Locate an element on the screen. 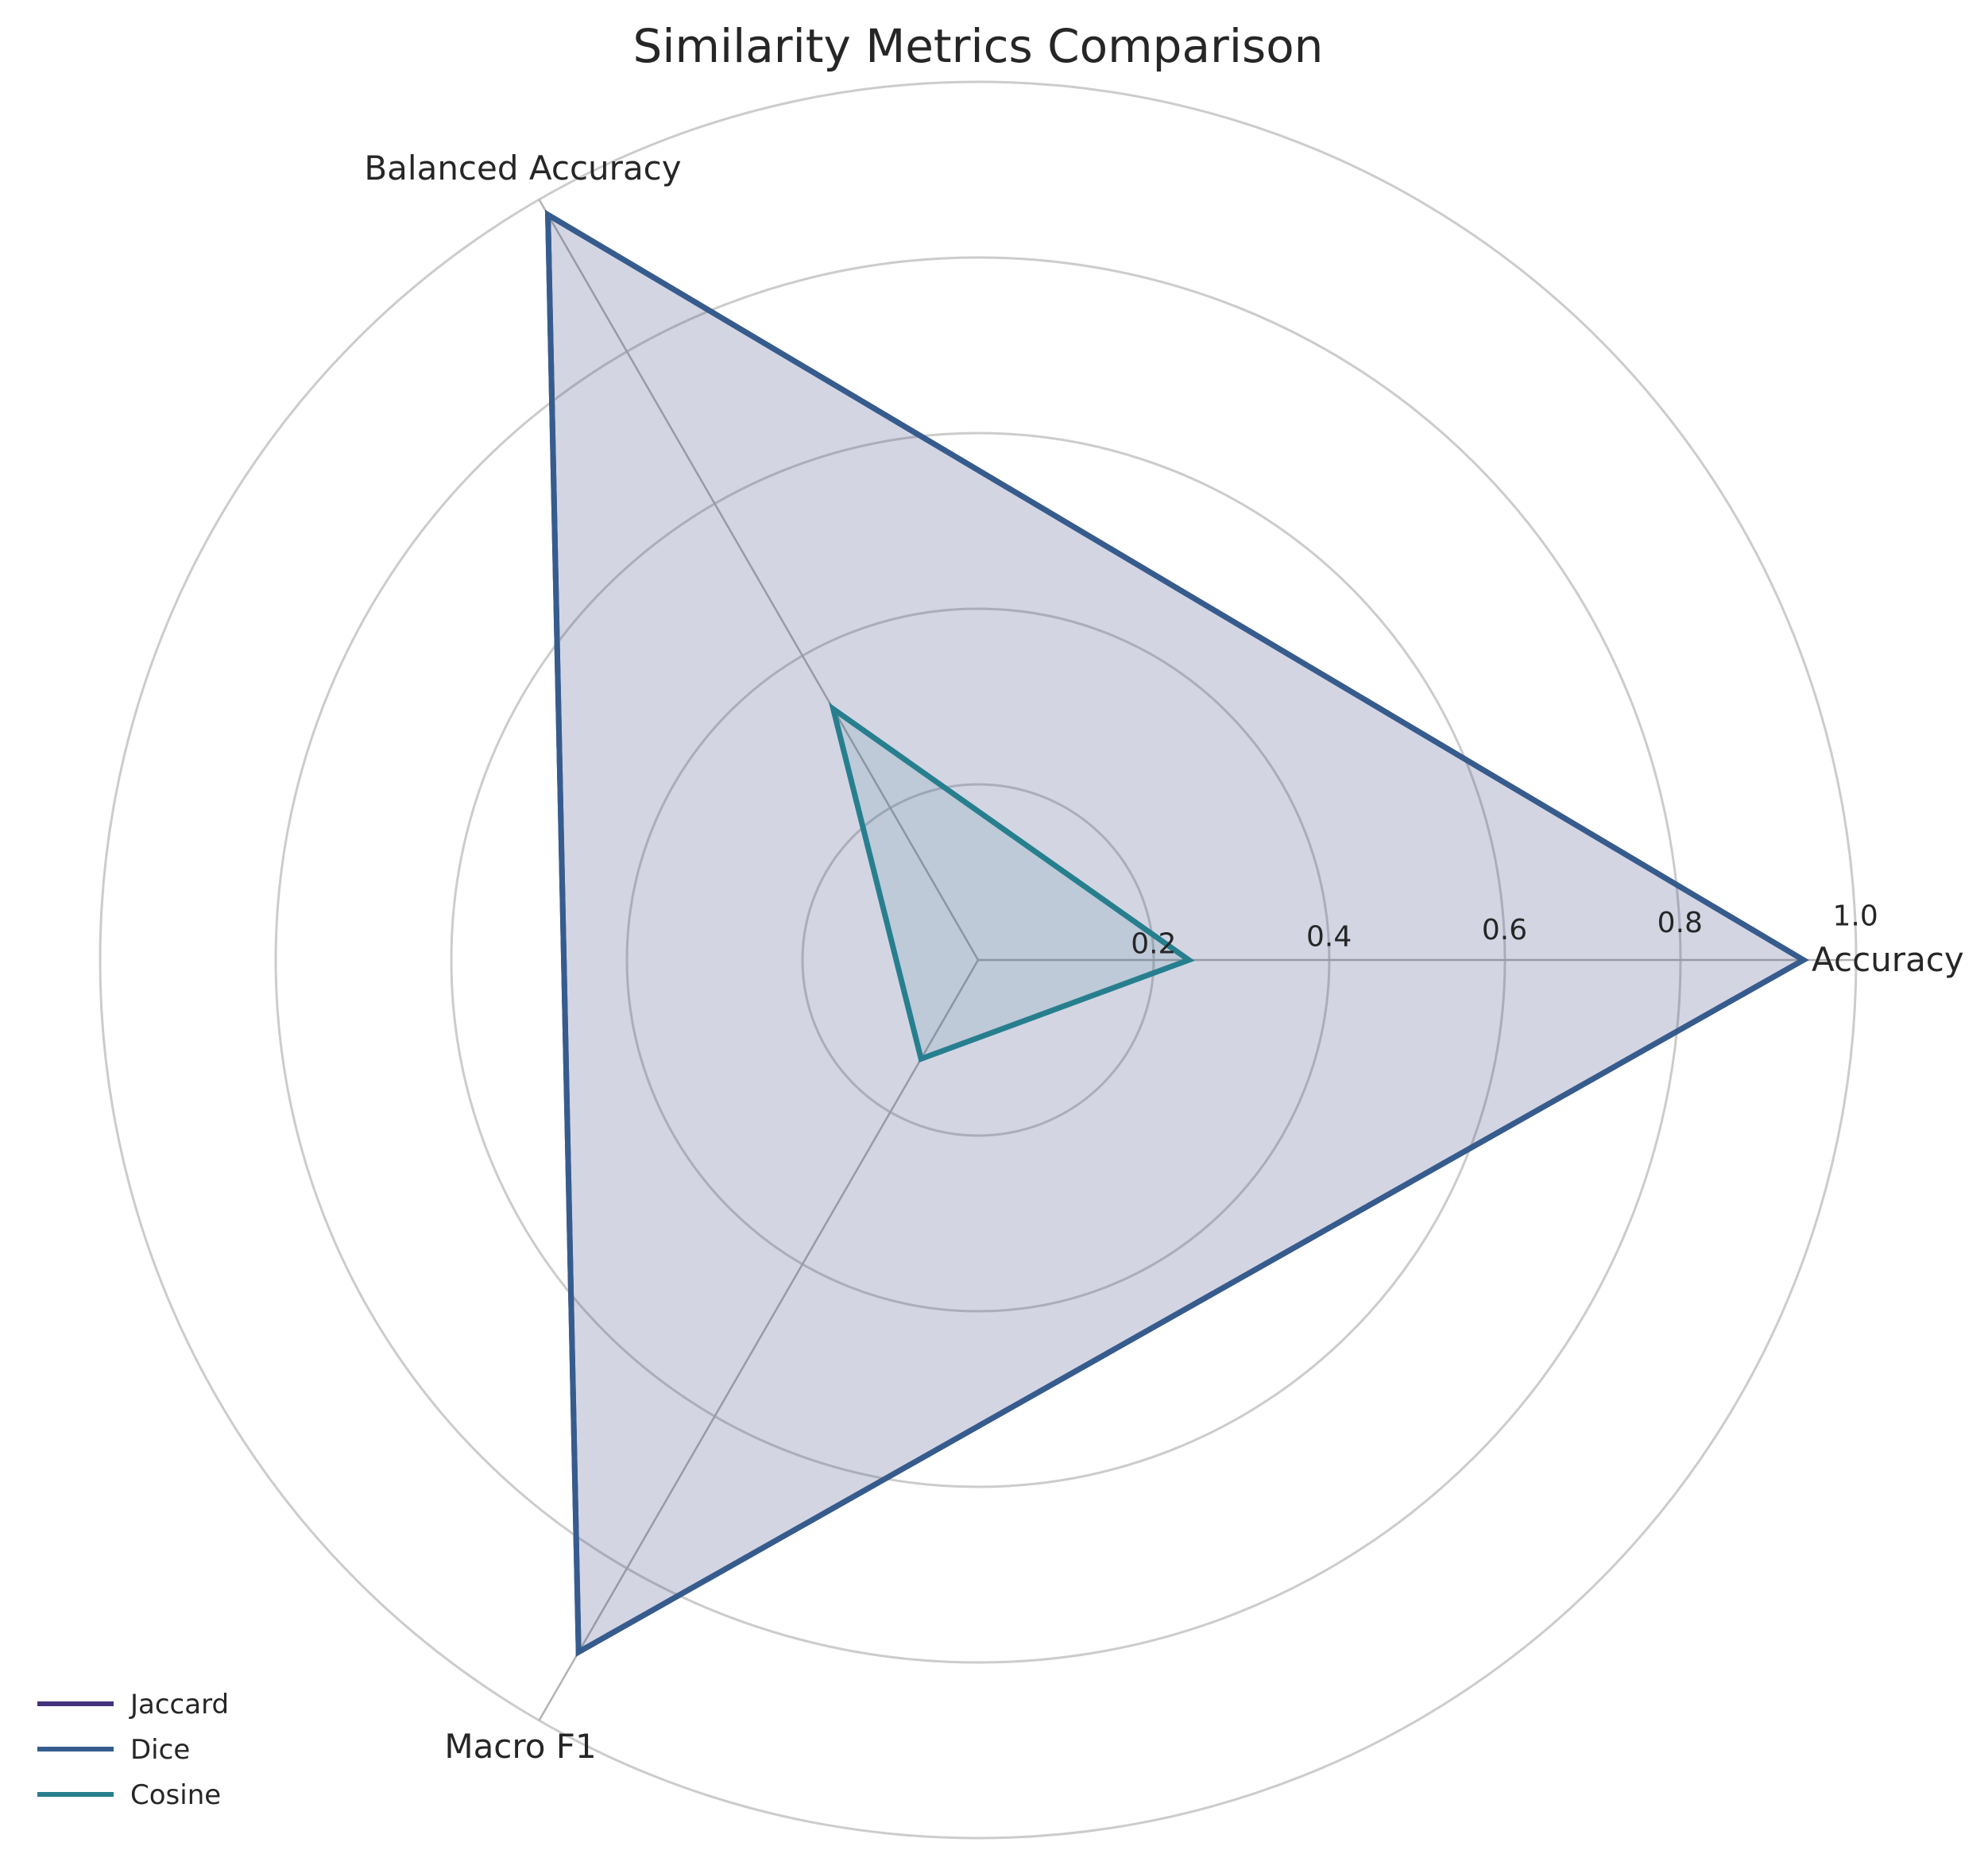 The height and width of the screenshot is (1854, 1988). radial-tick-labels: 0.2 0.4 0.6 0.8 1.0 is located at coordinates (1504, 930).